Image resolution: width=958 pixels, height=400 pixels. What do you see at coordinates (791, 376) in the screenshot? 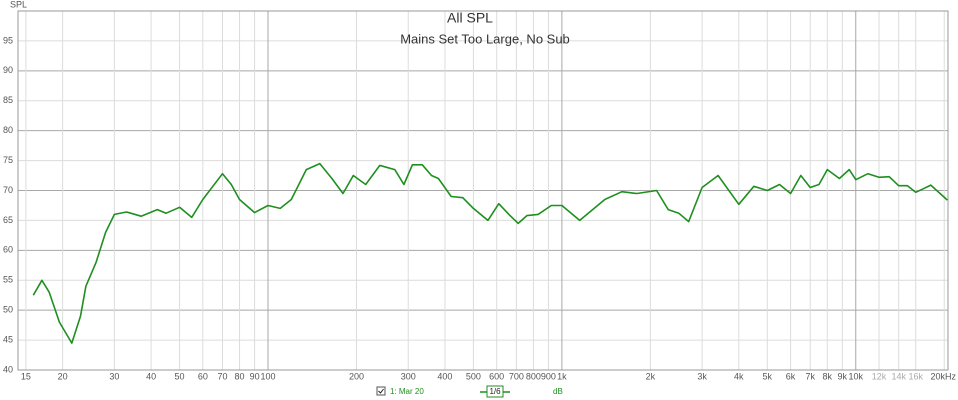
I see `x-tick-label: 6k` at bounding box center [791, 376].